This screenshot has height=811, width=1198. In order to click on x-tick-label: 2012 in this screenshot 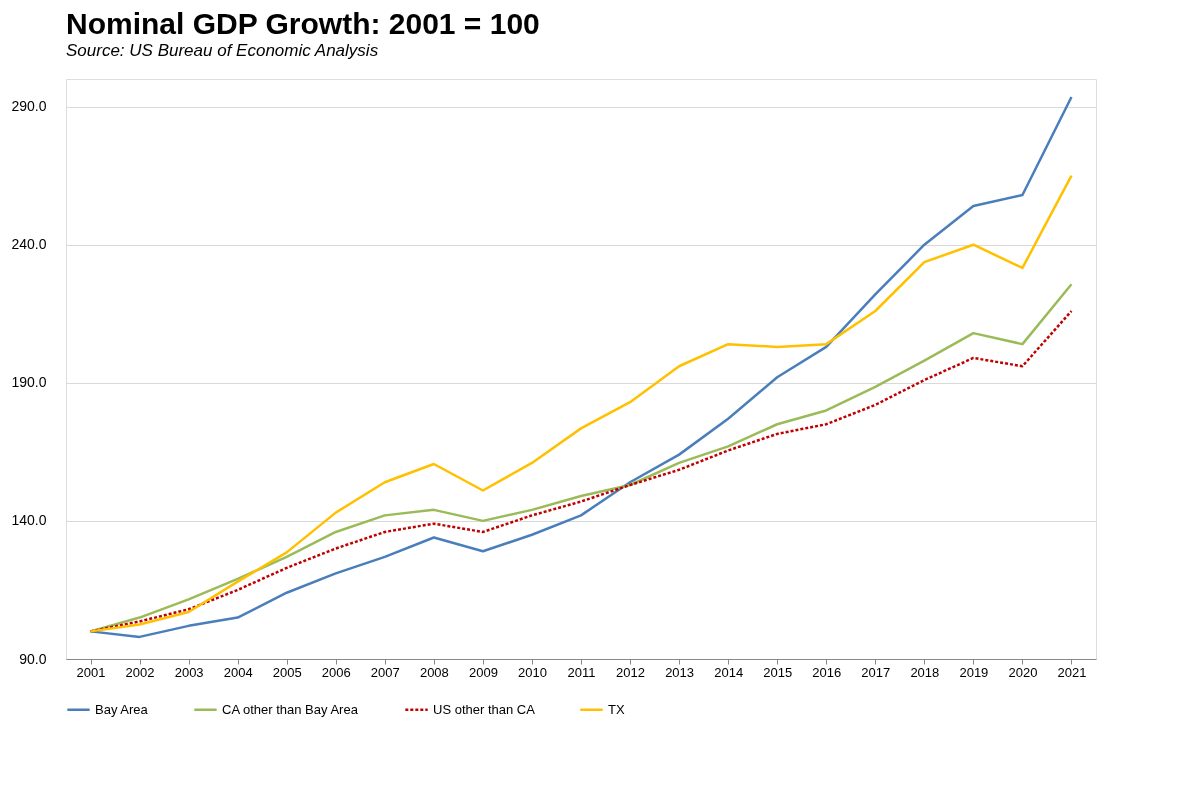, I will do `click(631, 672)`.